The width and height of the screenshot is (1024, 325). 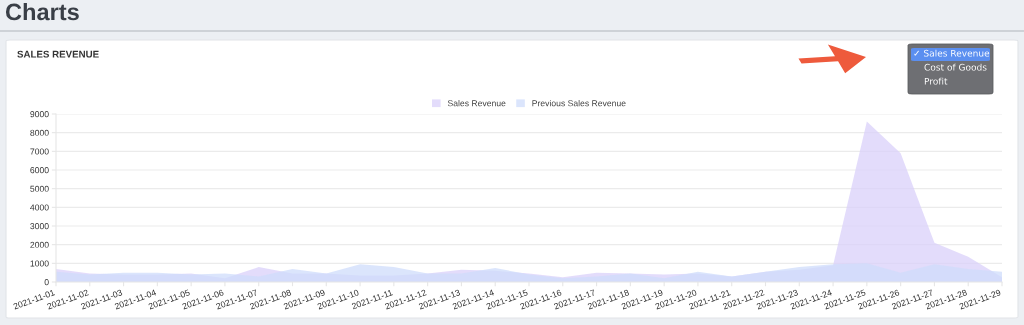 What do you see at coordinates (579, 103) in the screenshot?
I see `legend-label: Previous Sales Revenue` at bounding box center [579, 103].